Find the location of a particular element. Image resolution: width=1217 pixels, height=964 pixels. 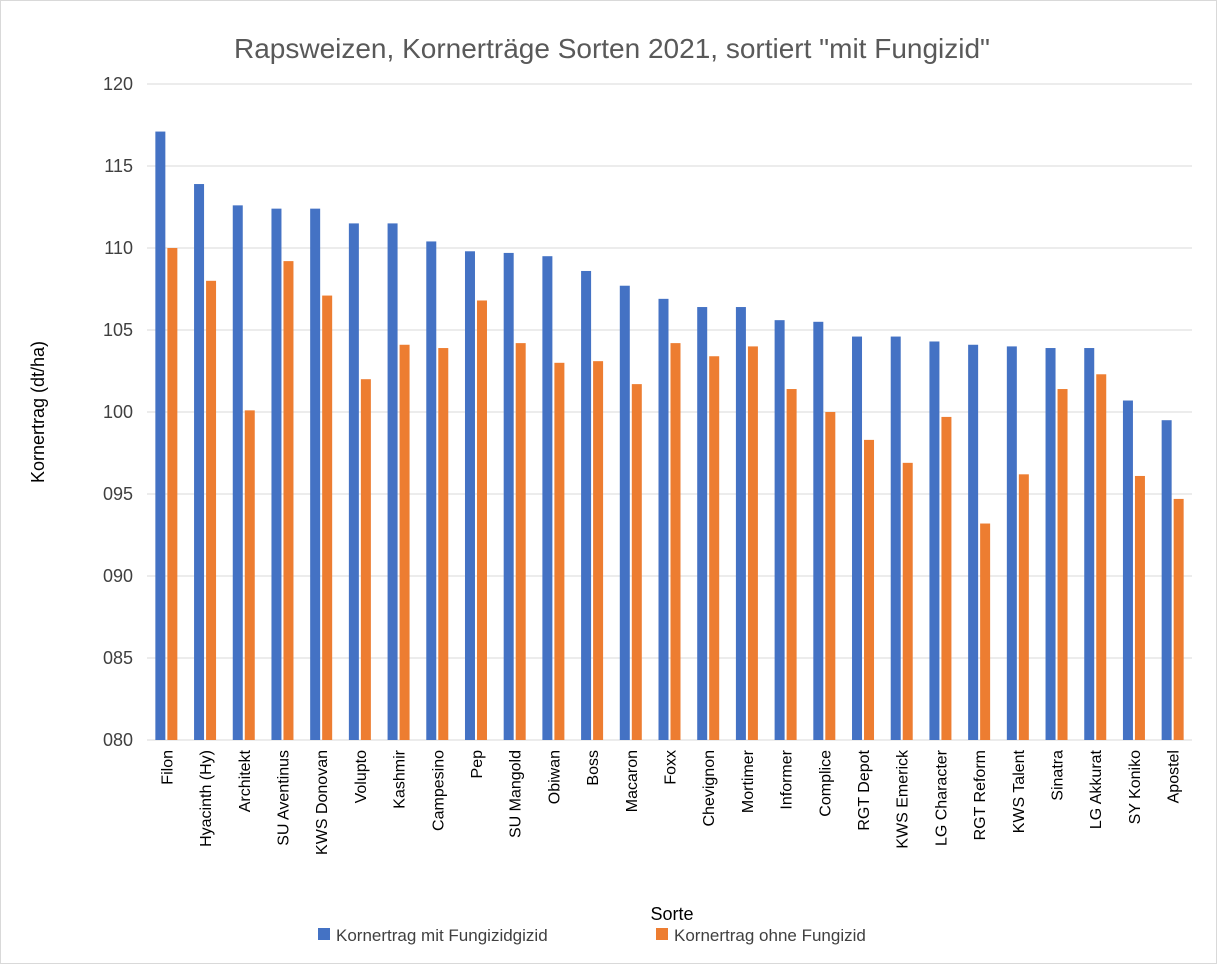

y-tick-label: 120 is located at coordinates (118, 84).